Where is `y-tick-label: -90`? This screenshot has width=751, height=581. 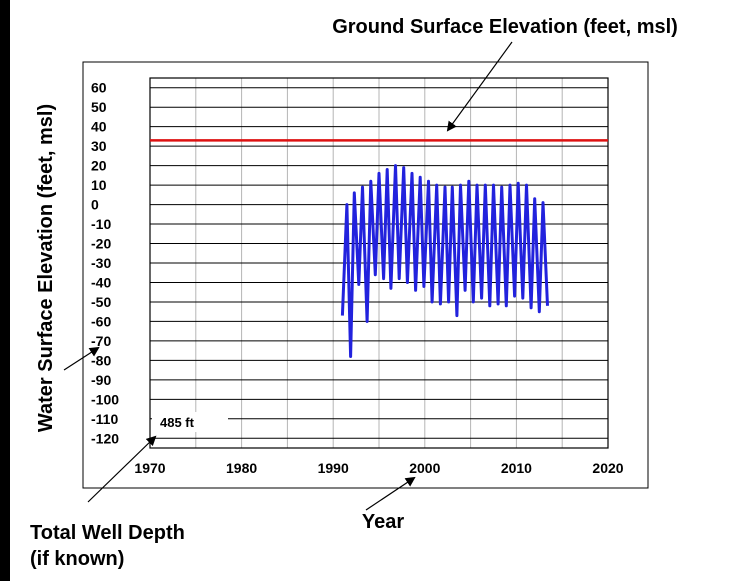
y-tick-label: -90 is located at coordinates (101, 380).